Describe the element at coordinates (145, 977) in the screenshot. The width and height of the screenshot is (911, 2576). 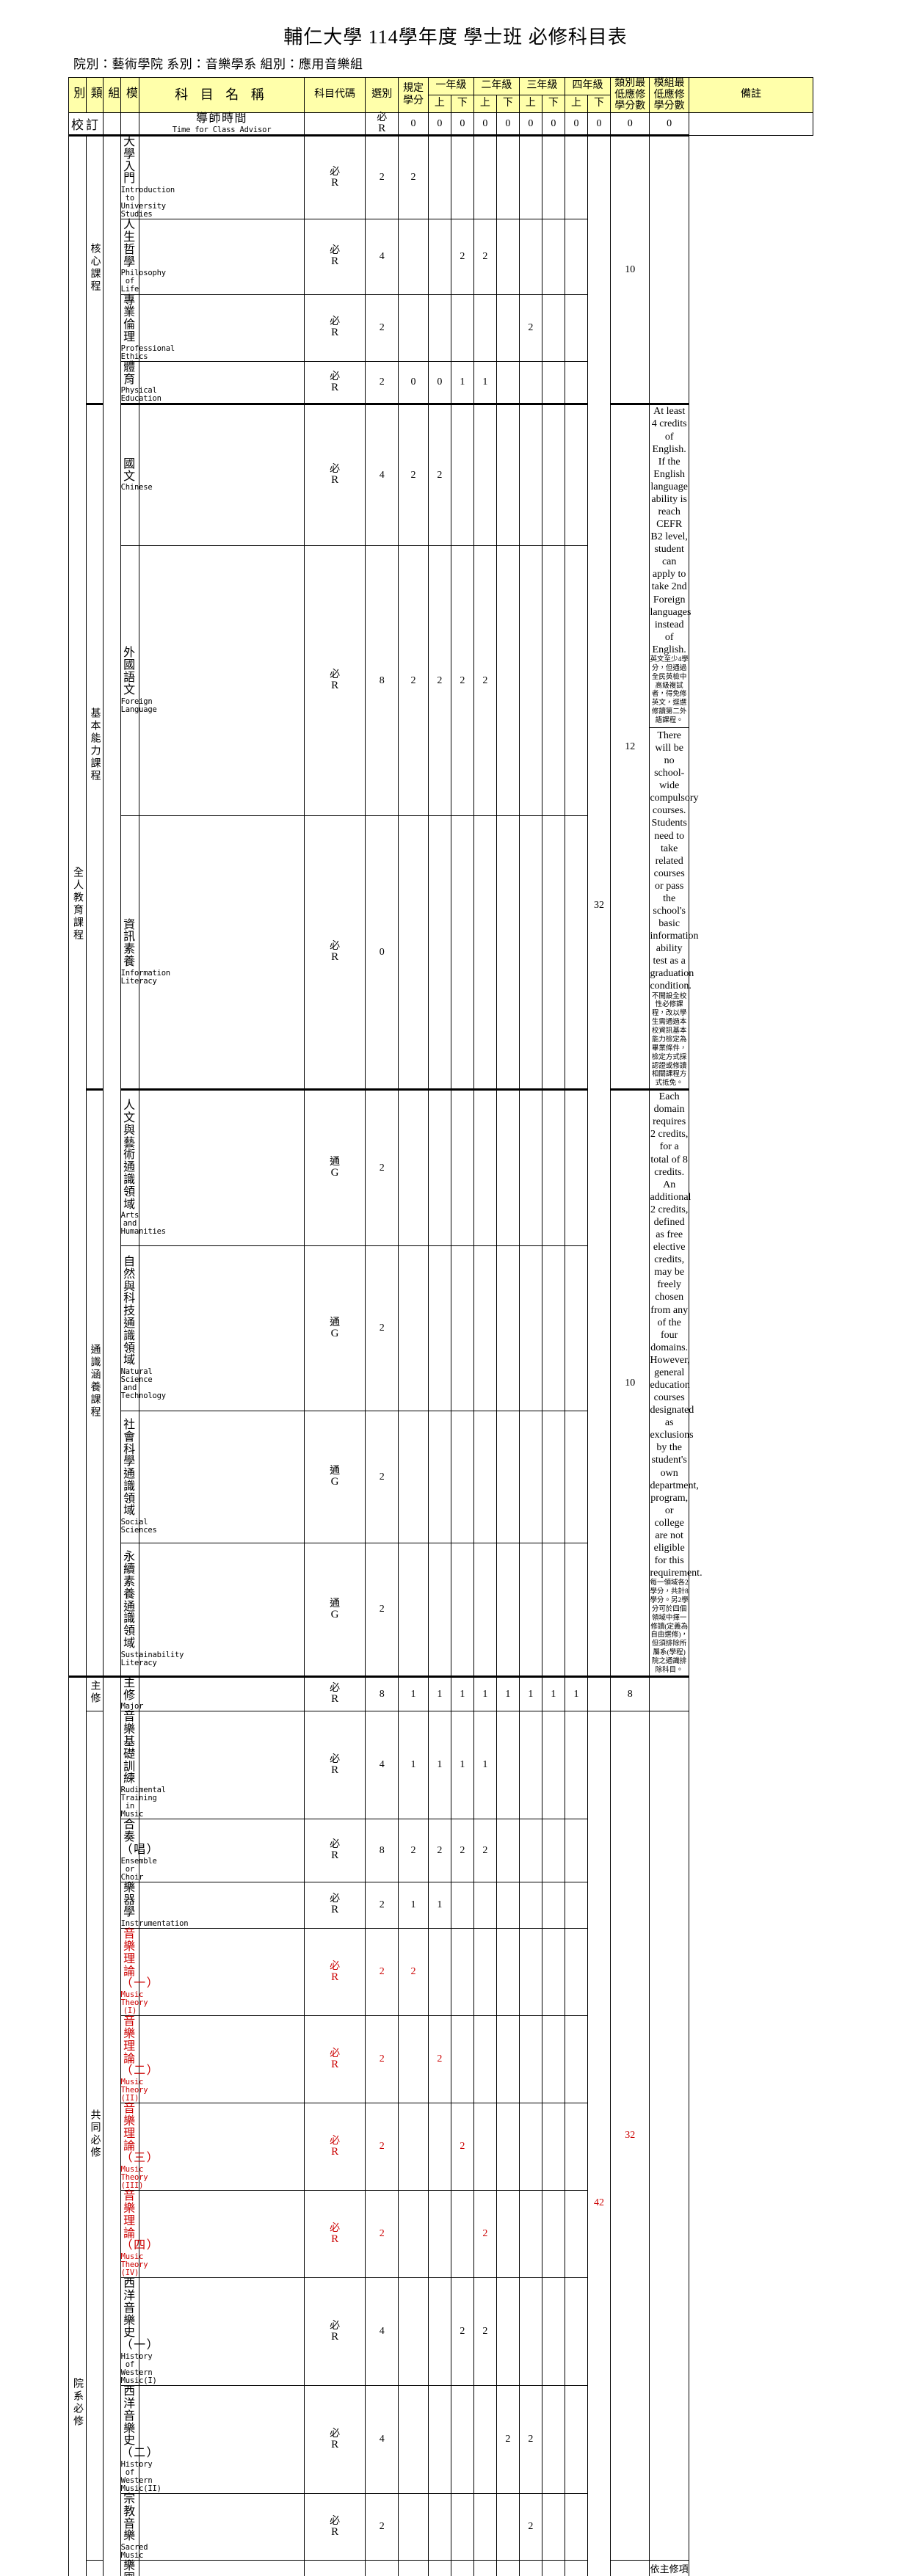
I see `subject-name-en: Information Literacy` at that location.